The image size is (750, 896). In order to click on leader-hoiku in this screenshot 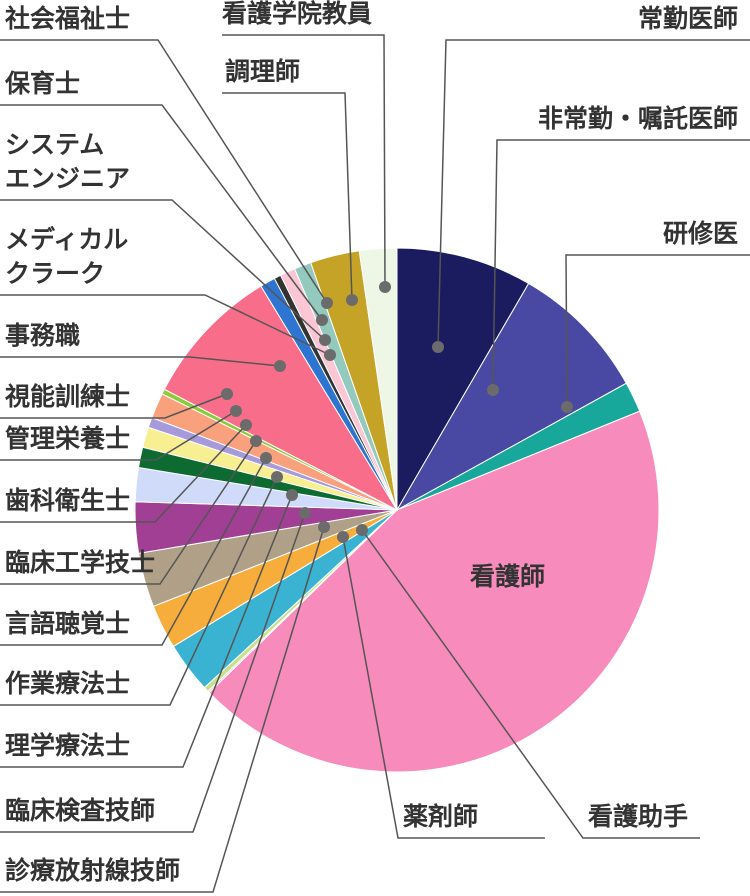, I will do `click(161, 212)`.